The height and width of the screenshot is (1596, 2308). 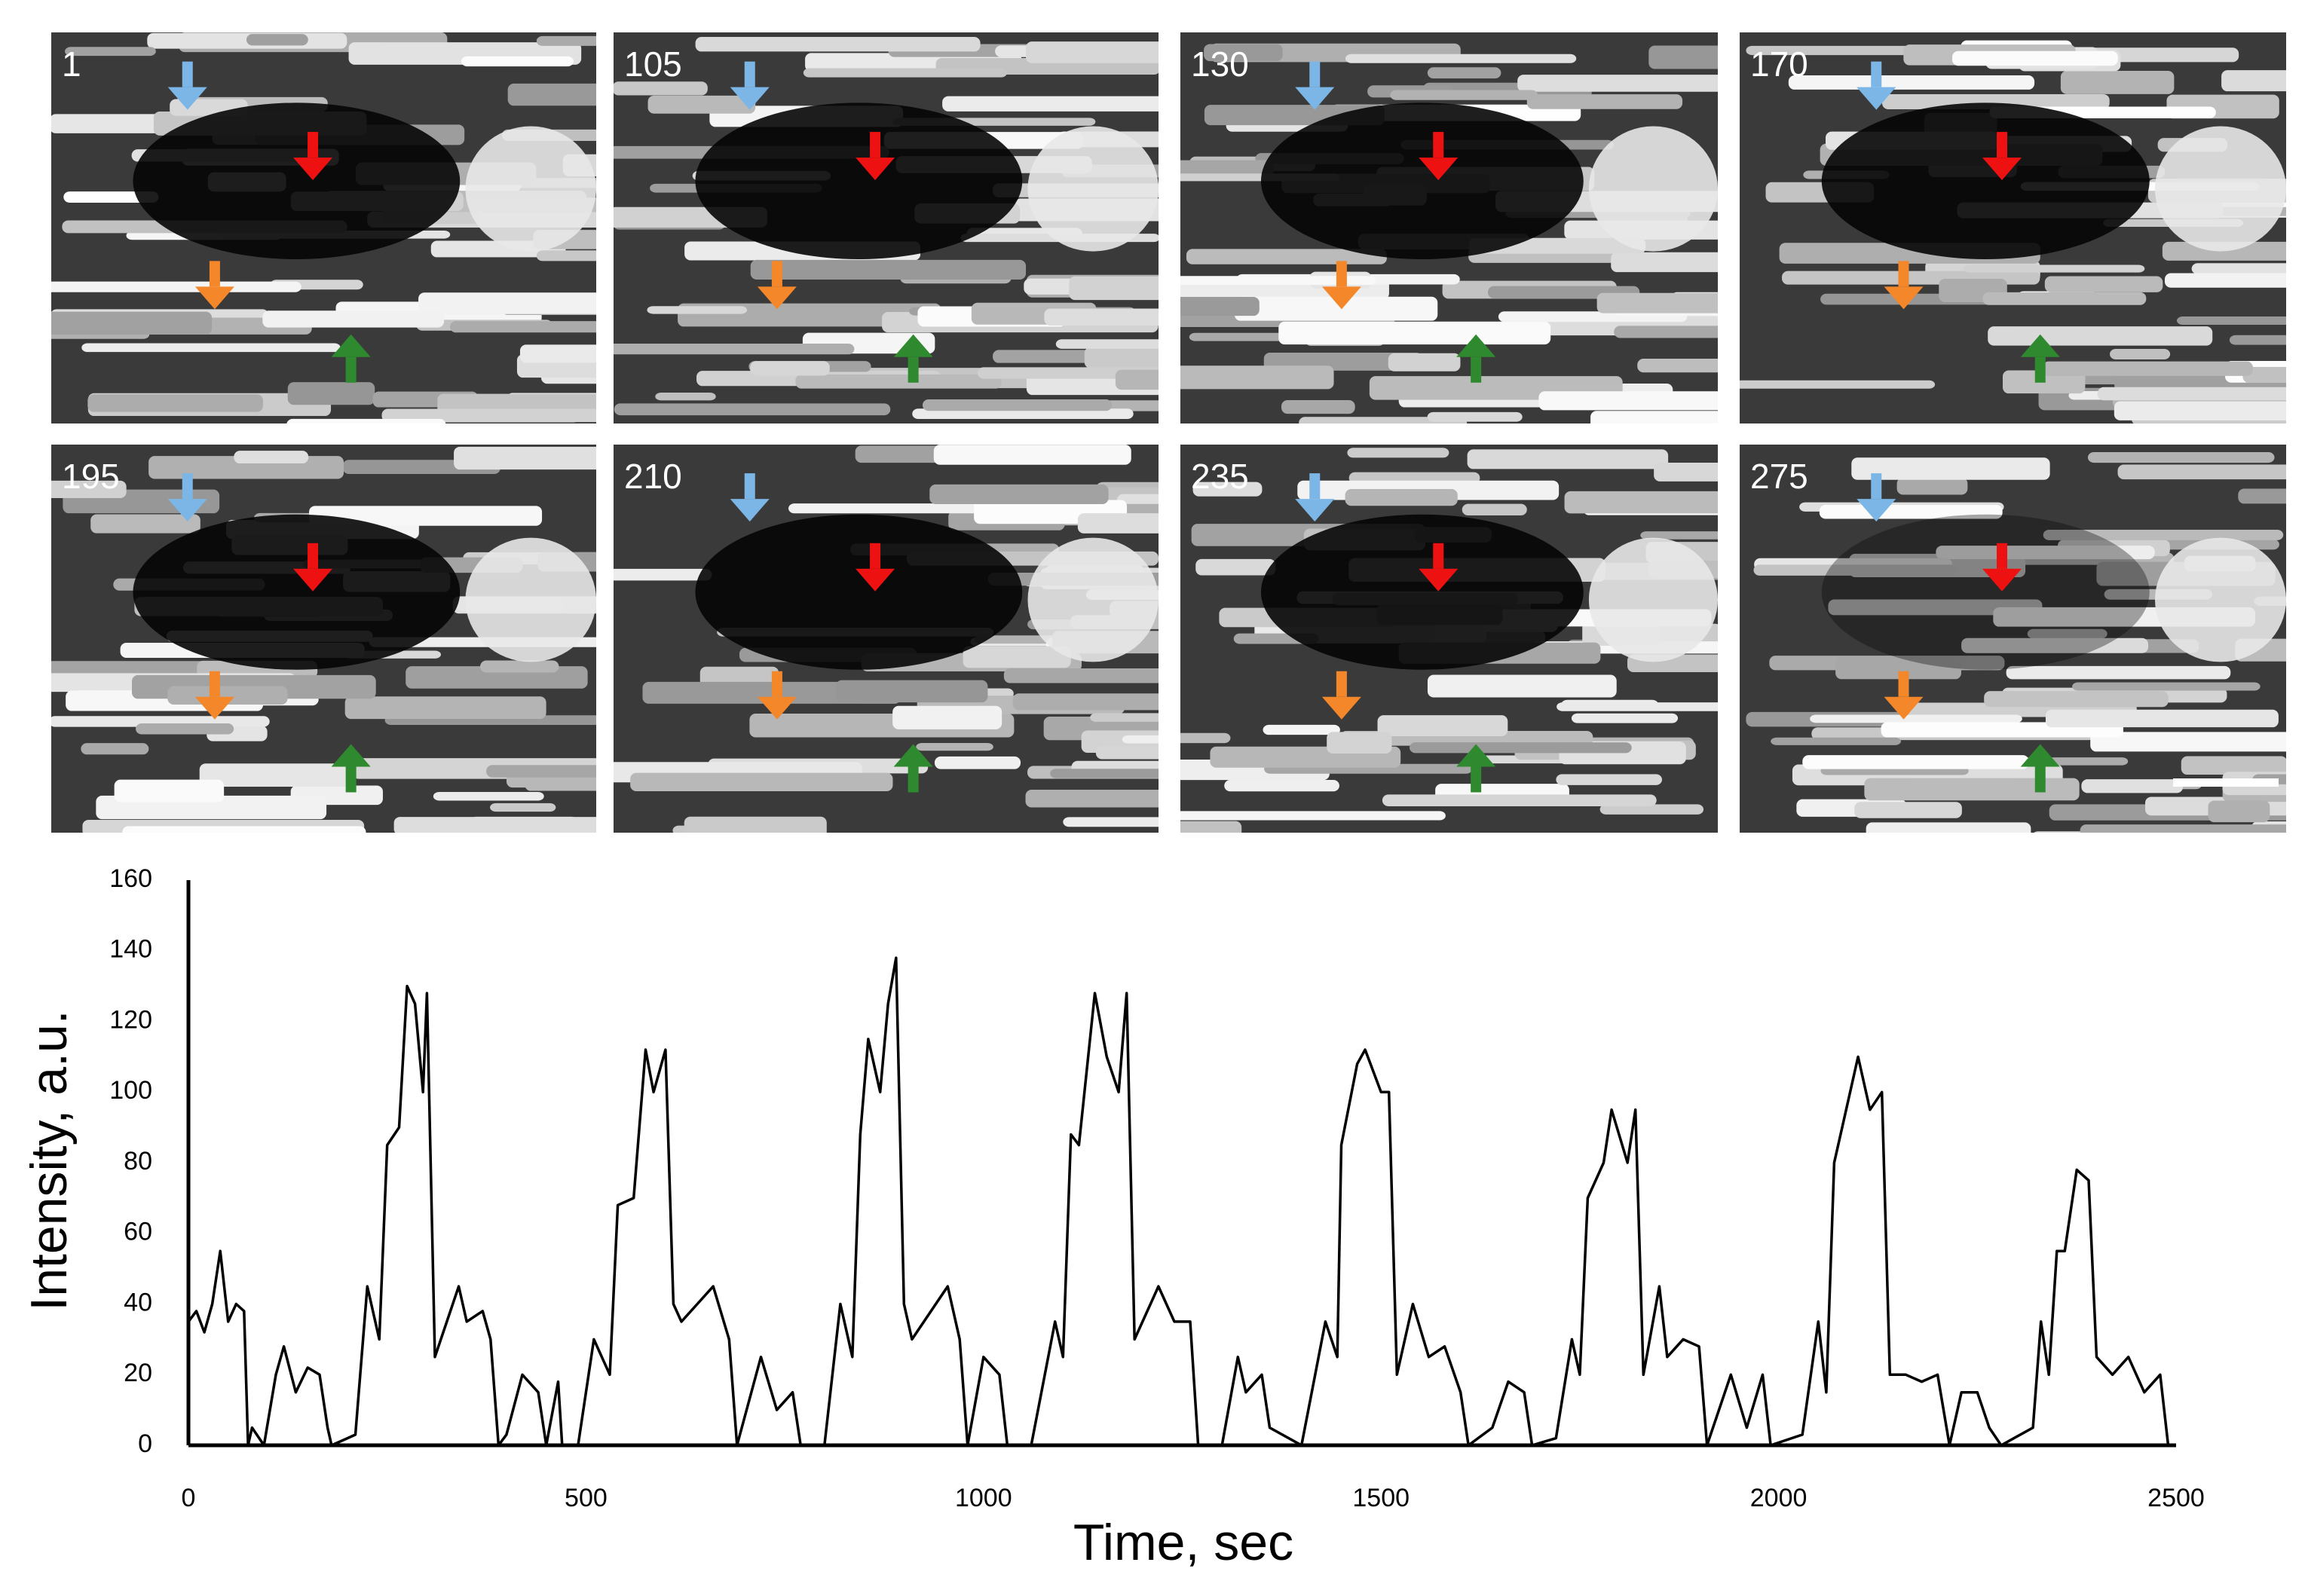 What do you see at coordinates (71, 64) in the screenshot?
I see `panel-label: 1` at bounding box center [71, 64].